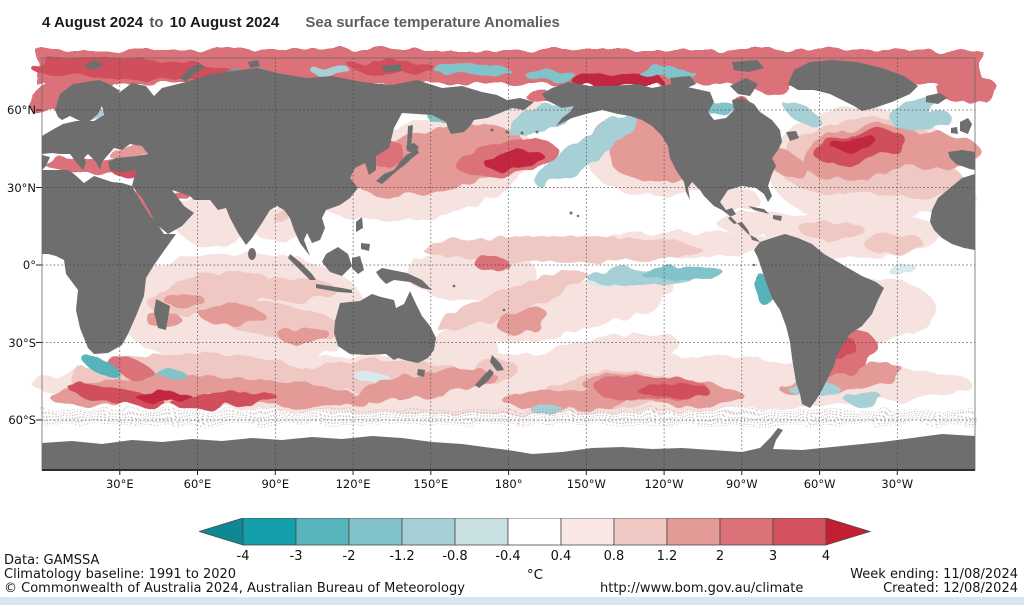 The height and width of the screenshot is (605, 1024). I want to click on footer-data-source: Data: GAMSSA, so click(52, 560).